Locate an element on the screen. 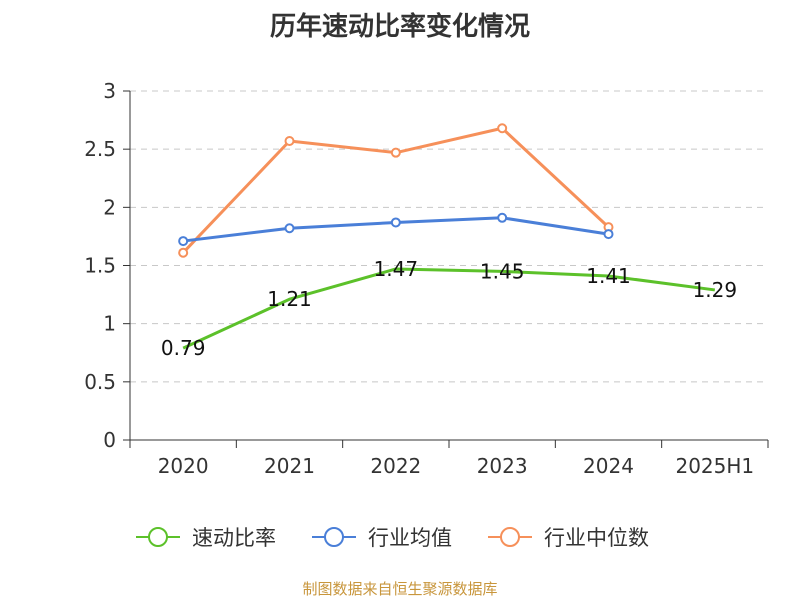 Image resolution: width=800 pixels, height=600 pixels. y-tick-label: 0 is located at coordinates (109, 440).